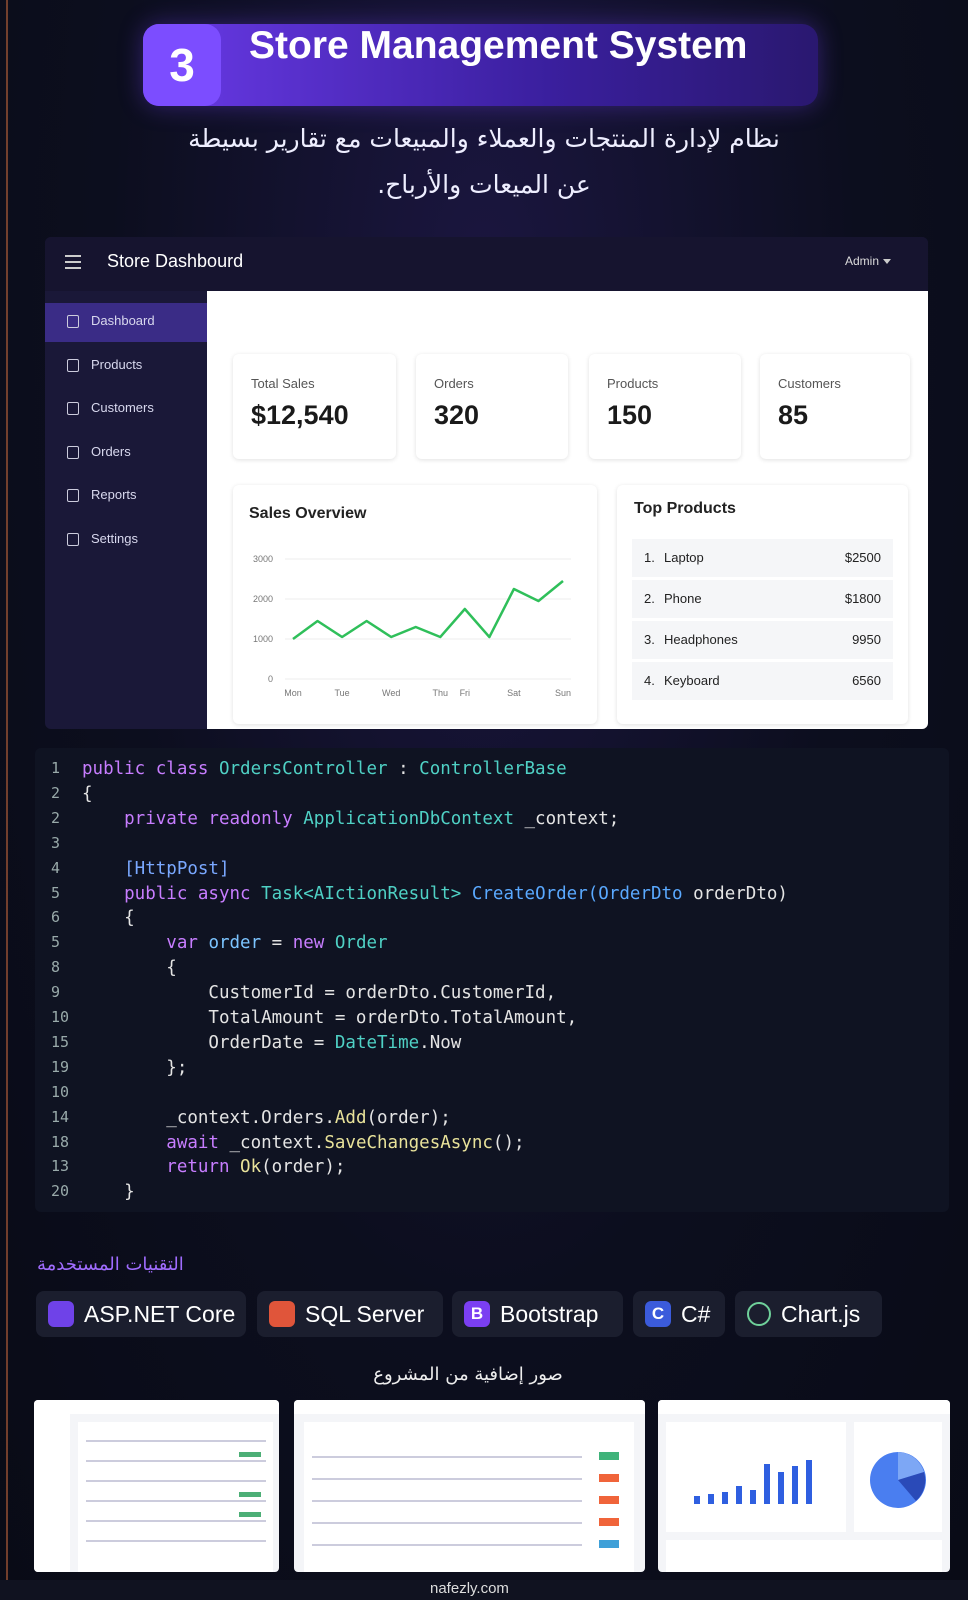 The image size is (968, 1600). I want to click on code-token: };, so click(135, 1067).